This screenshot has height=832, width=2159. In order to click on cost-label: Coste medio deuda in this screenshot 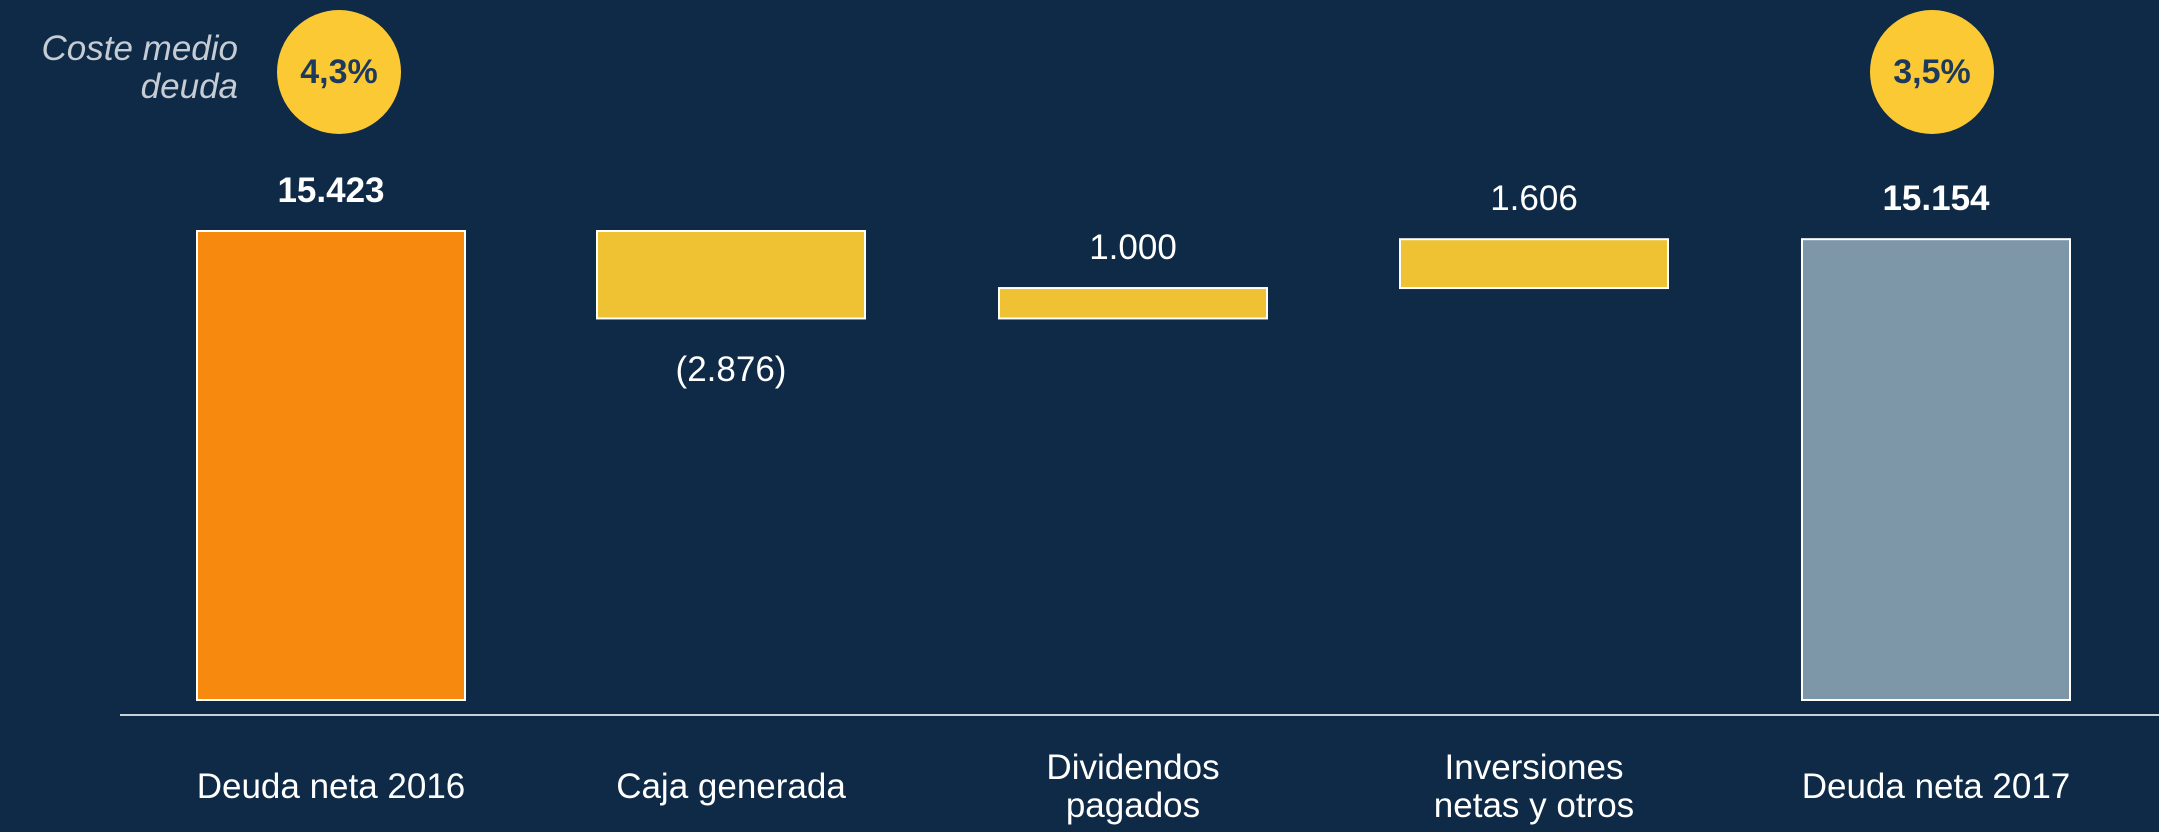, I will do `click(139, 67)`.